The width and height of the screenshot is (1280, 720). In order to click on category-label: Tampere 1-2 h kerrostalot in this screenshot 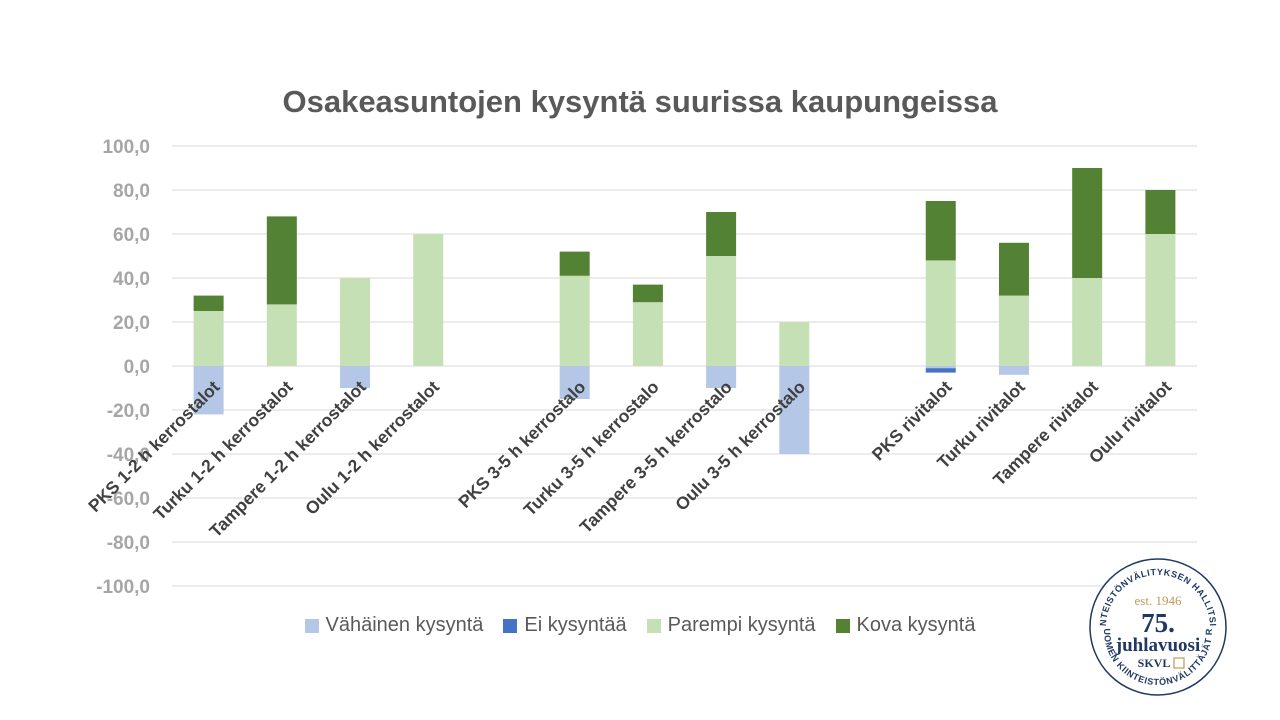, I will do `click(287, 459)`.